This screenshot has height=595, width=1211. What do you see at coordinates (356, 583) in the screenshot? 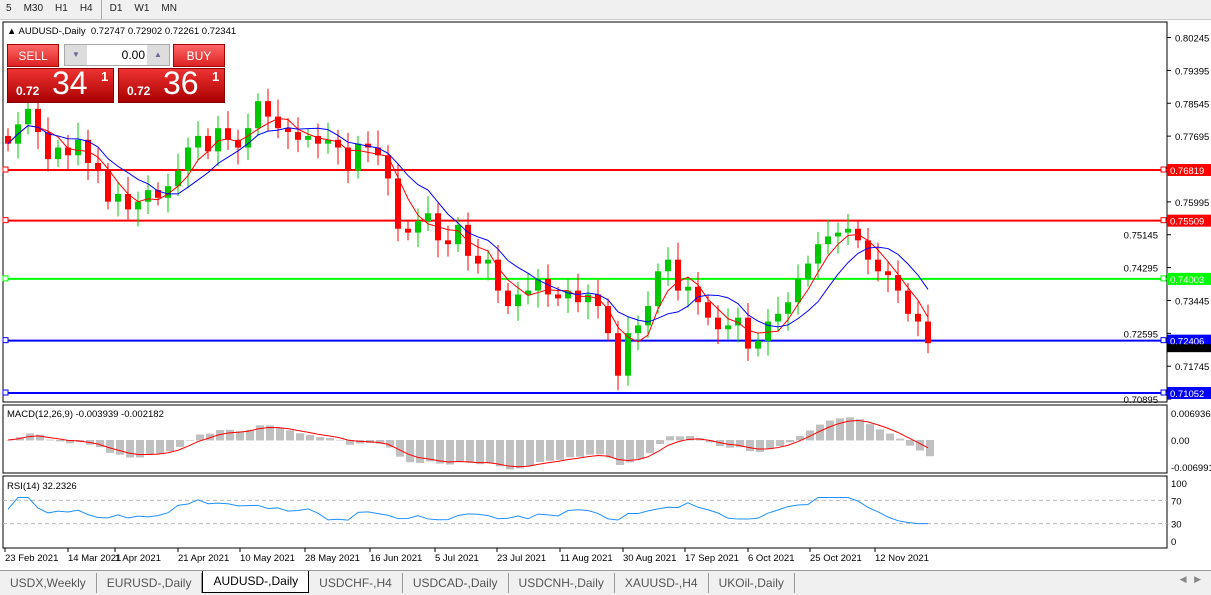
I see `chart-tab: USDCHF-,H4` at bounding box center [356, 583].